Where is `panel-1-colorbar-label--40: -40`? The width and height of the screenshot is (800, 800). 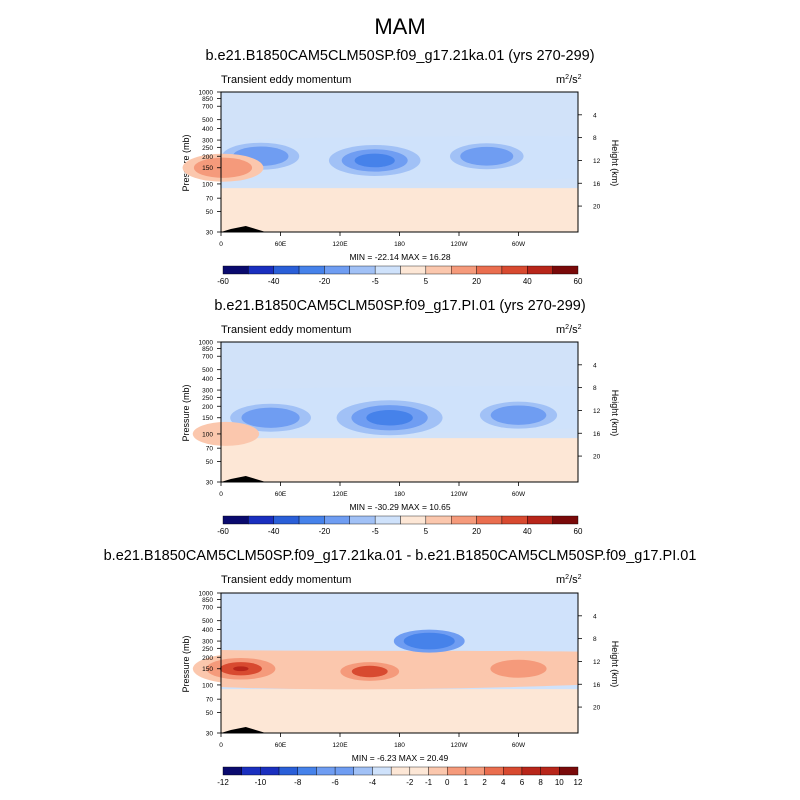 panel-1-colorbar-label--40: -40 is located at coordinates (274, 281).